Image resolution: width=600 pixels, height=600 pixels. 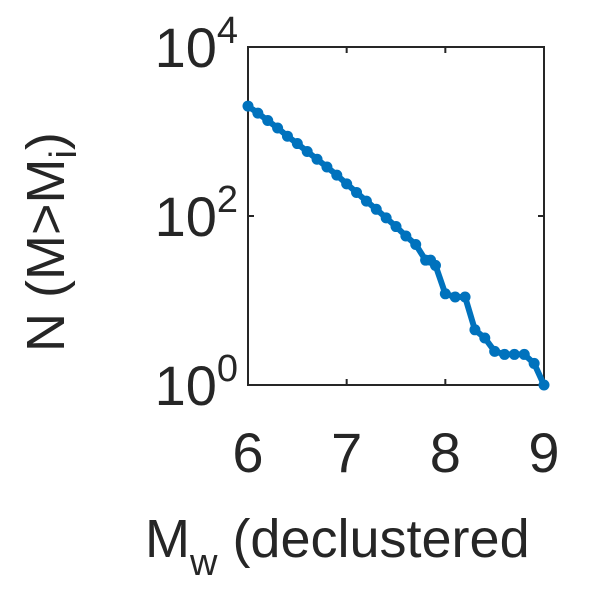 I want to click on y-tick-label: 10², so click(x=196, y=213).